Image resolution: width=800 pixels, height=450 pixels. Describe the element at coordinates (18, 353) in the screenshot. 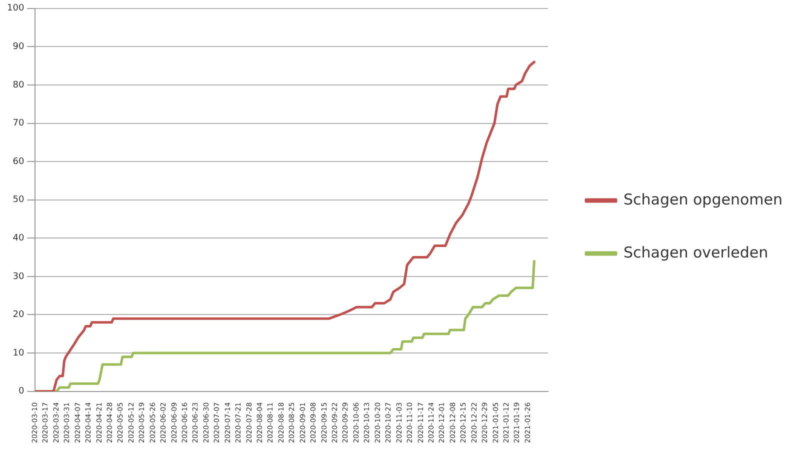

I see `y-tick-label: 10` at that location.